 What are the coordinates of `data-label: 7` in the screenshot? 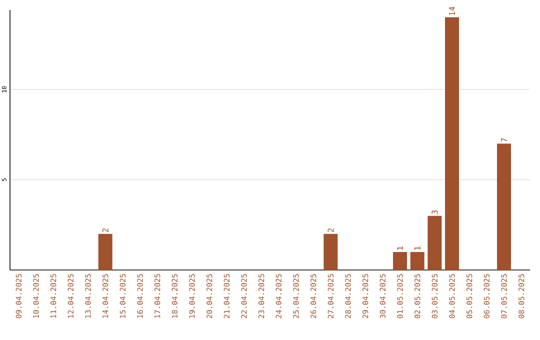 It's located at (504, 140).